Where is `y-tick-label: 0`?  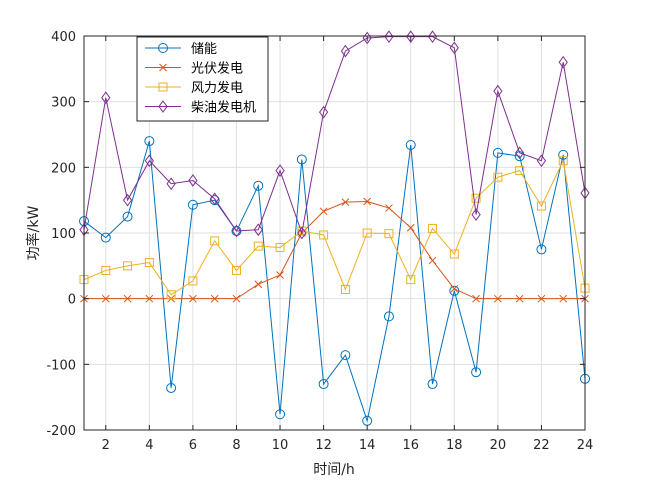
y-tick-label: 0 is located at coordinates (72, 300).